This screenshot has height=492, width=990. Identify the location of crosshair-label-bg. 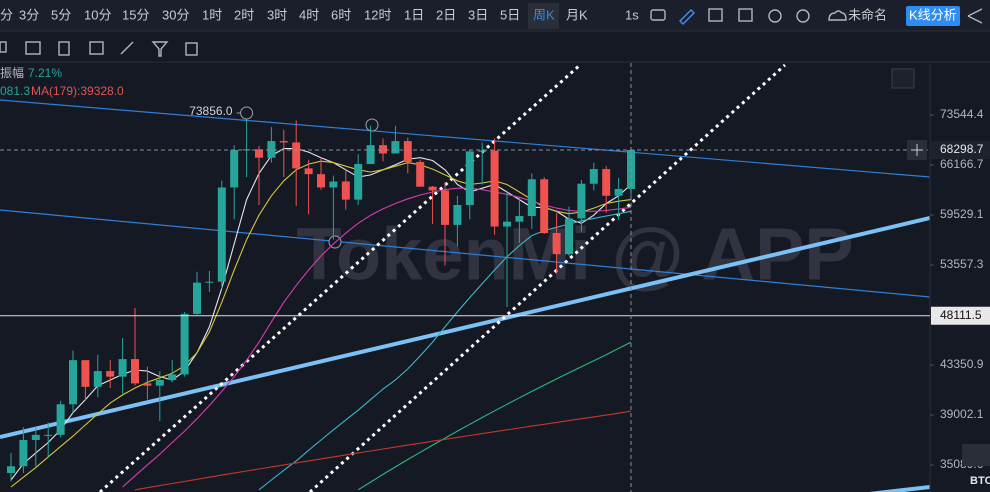
(960, 150).